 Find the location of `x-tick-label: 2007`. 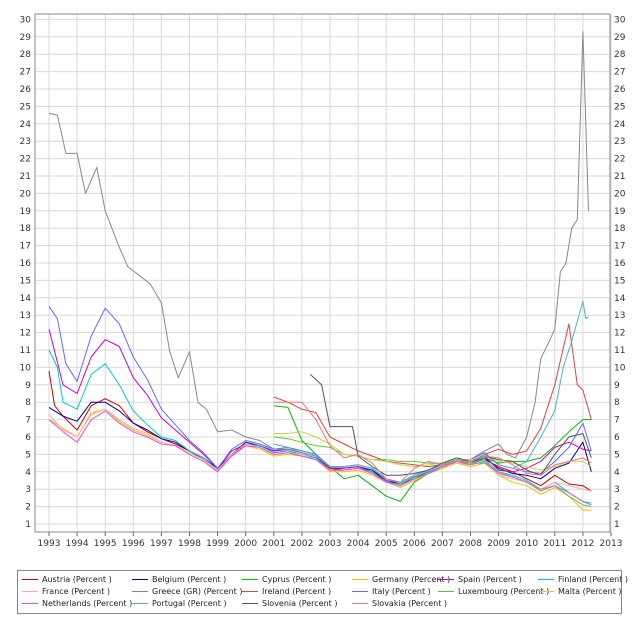

x-tick-label: 2007 is located at coordinates (442, 544).